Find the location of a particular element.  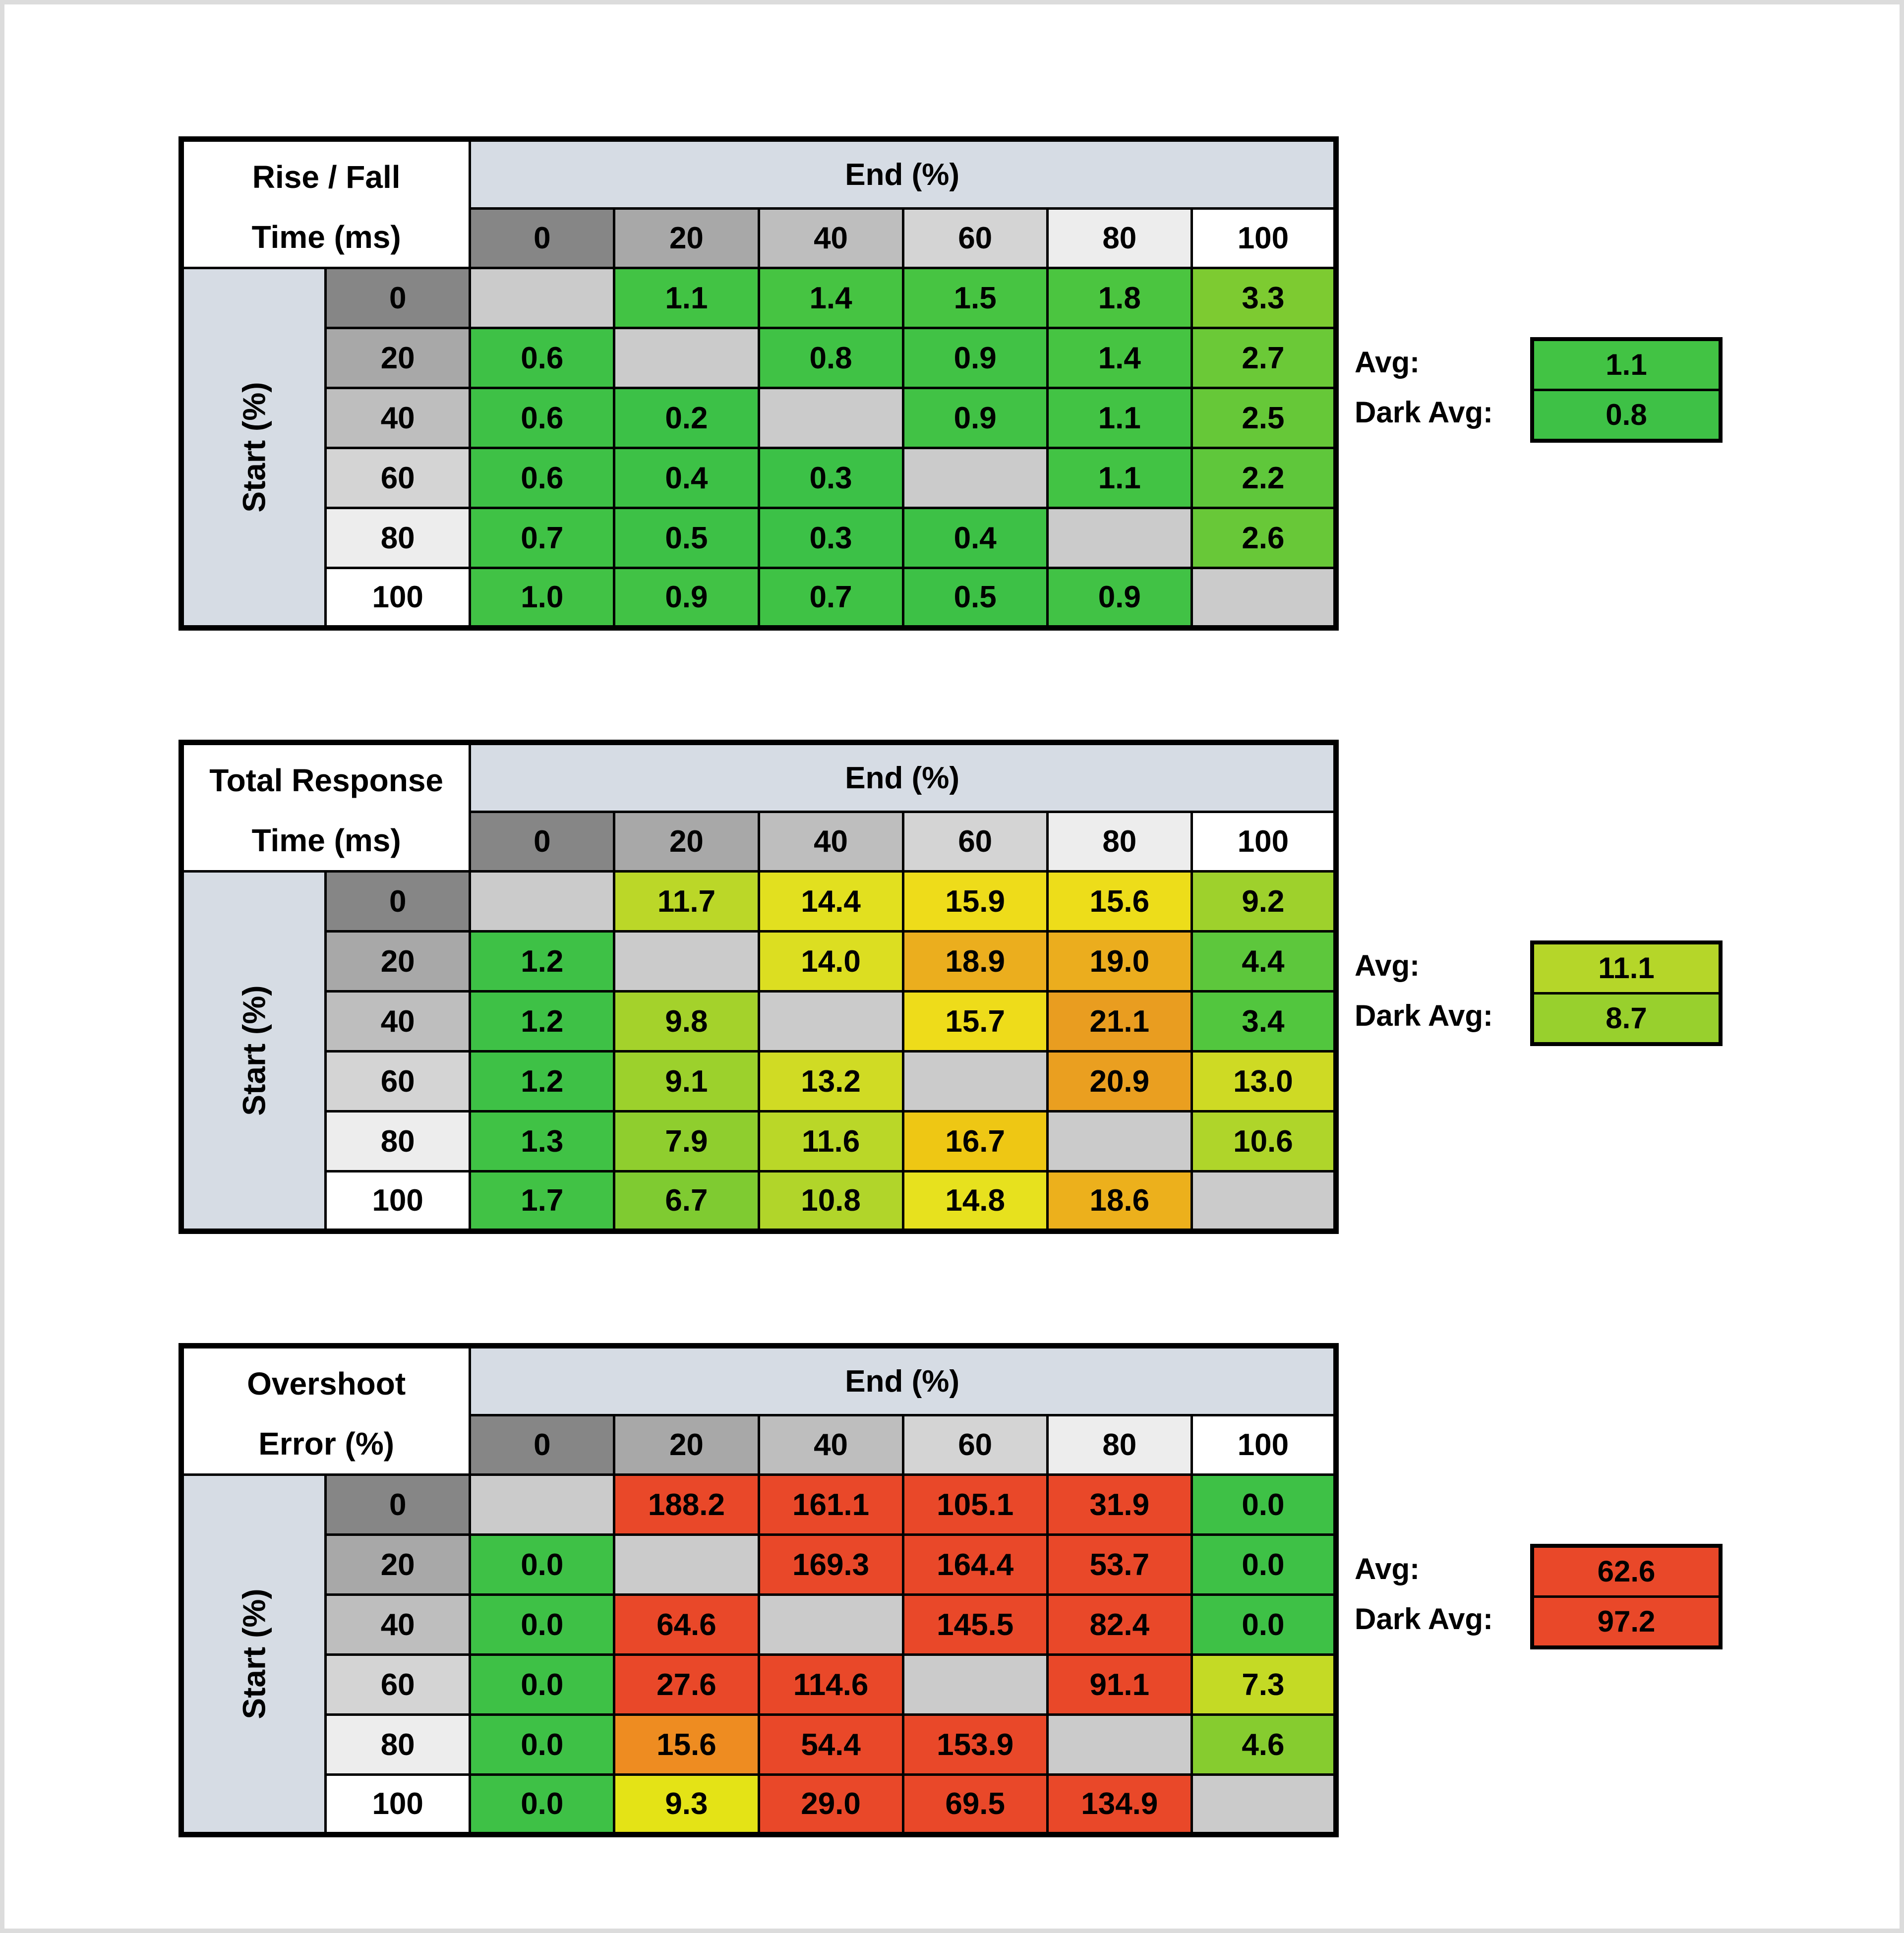

average-values-box: 1.1 0.8 is located at coordinates (1626, 390).